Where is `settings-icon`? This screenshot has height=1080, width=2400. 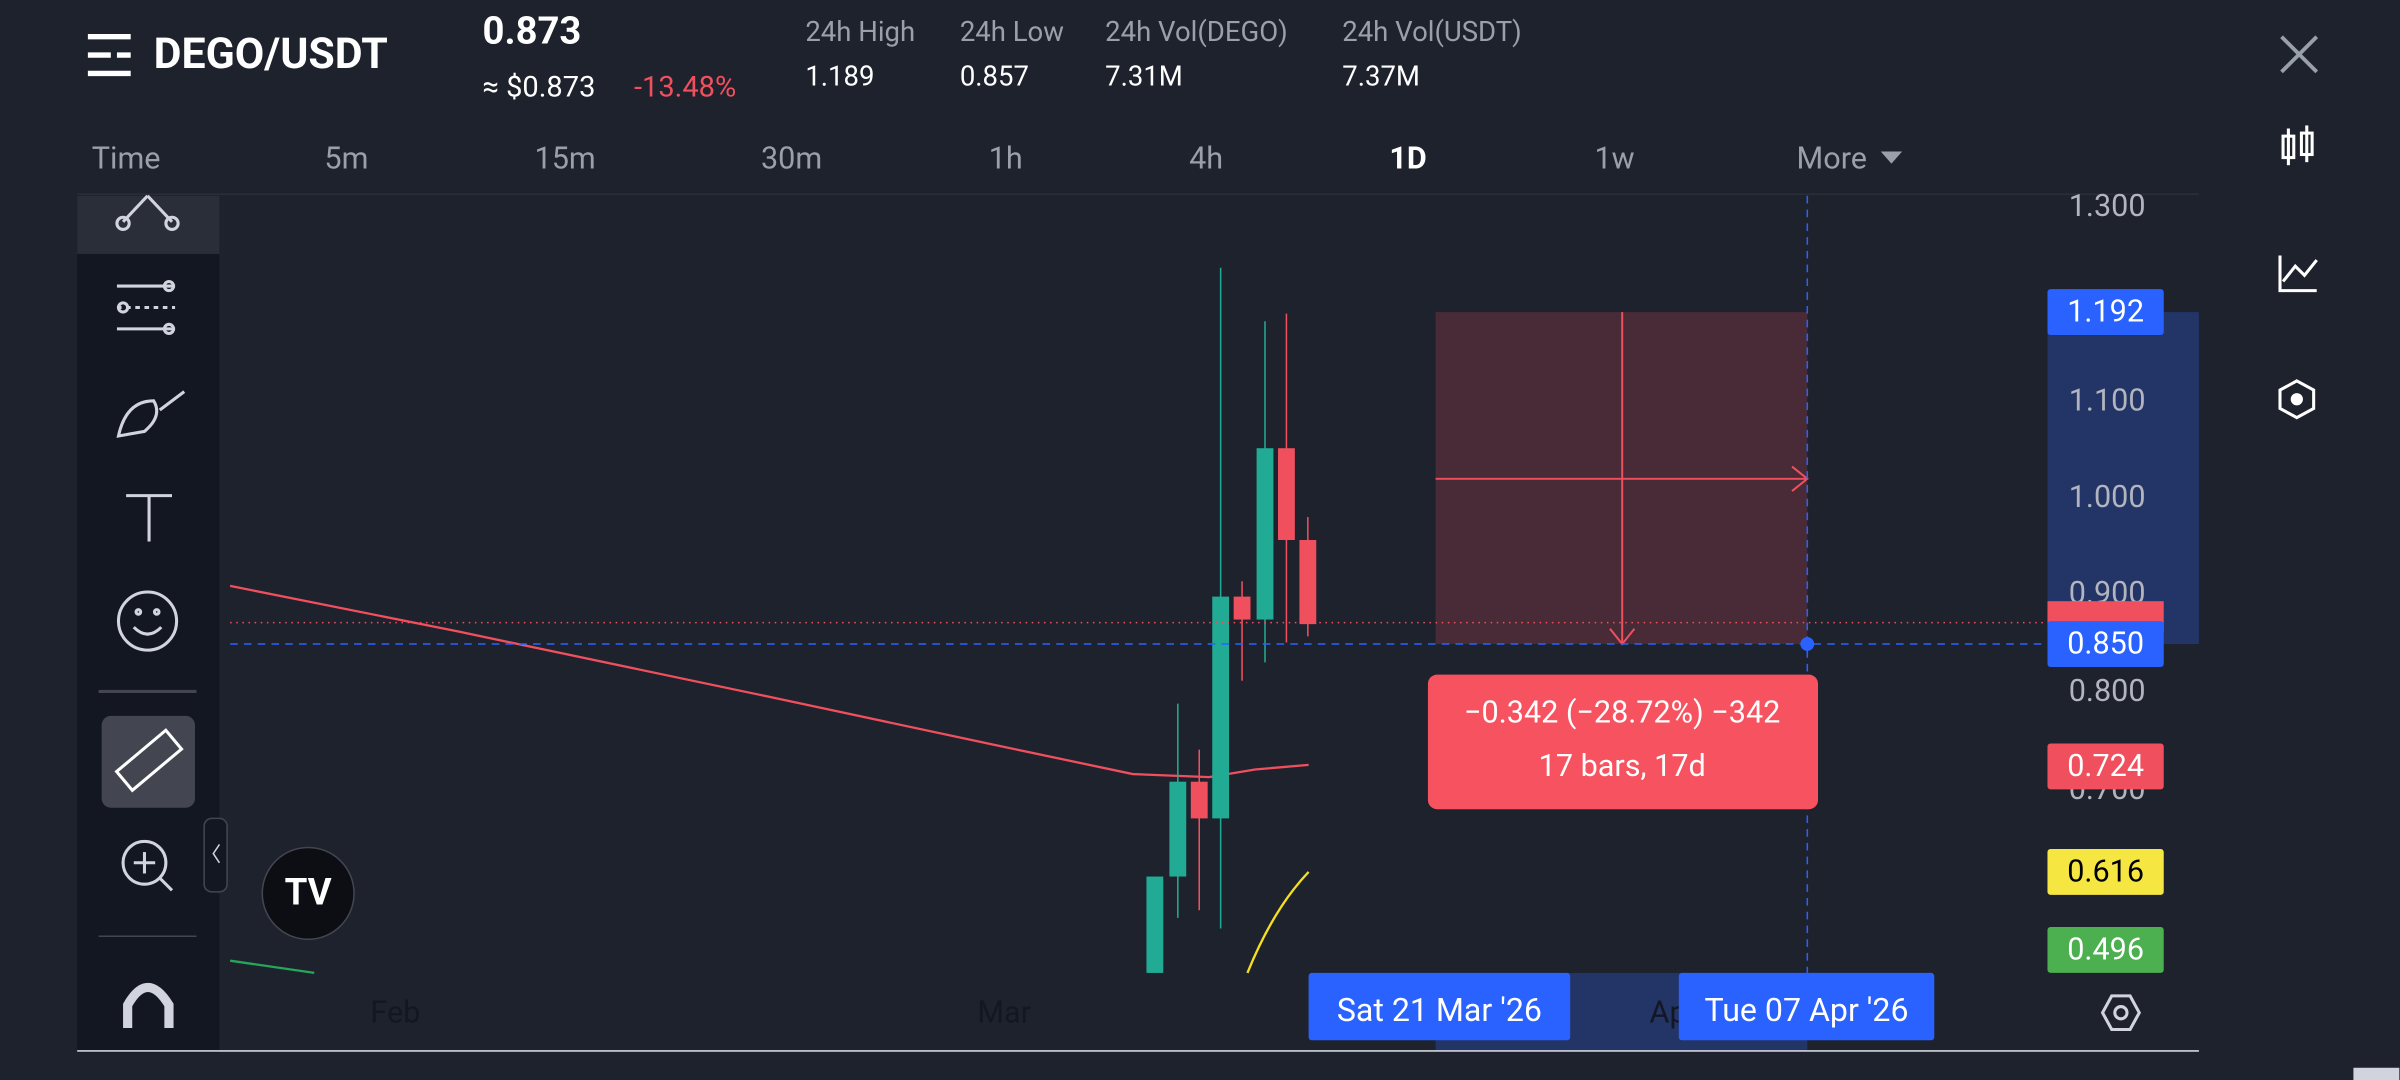 settings-icon is located at coordinates (2121, 1013).